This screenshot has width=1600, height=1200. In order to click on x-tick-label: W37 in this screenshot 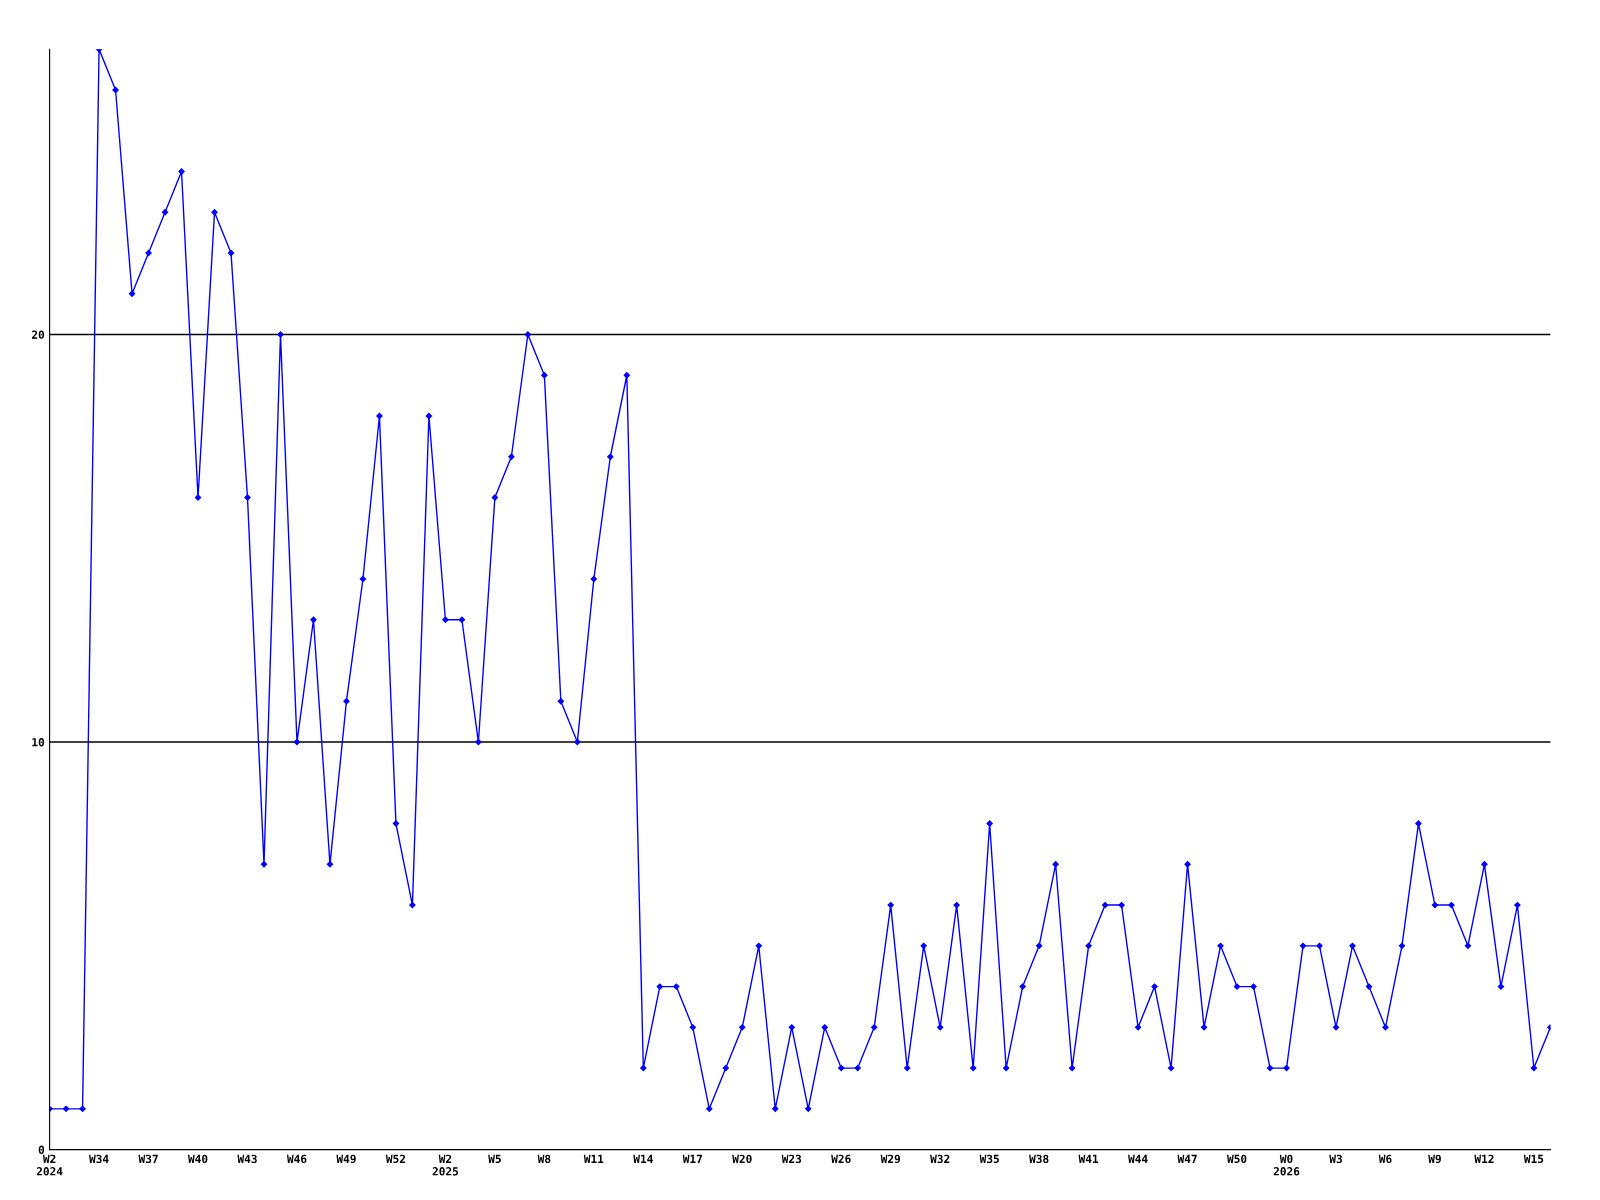, I will do `click(148, 1159)`.